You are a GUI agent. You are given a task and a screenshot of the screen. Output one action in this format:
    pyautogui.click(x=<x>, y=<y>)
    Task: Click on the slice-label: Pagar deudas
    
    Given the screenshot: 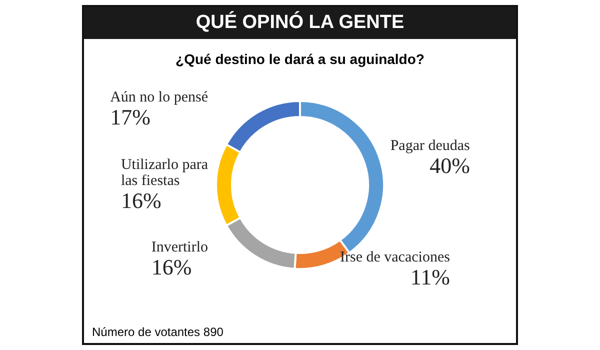 What is the action you would take?
    pyautogui.click(x=430, y=146)
    